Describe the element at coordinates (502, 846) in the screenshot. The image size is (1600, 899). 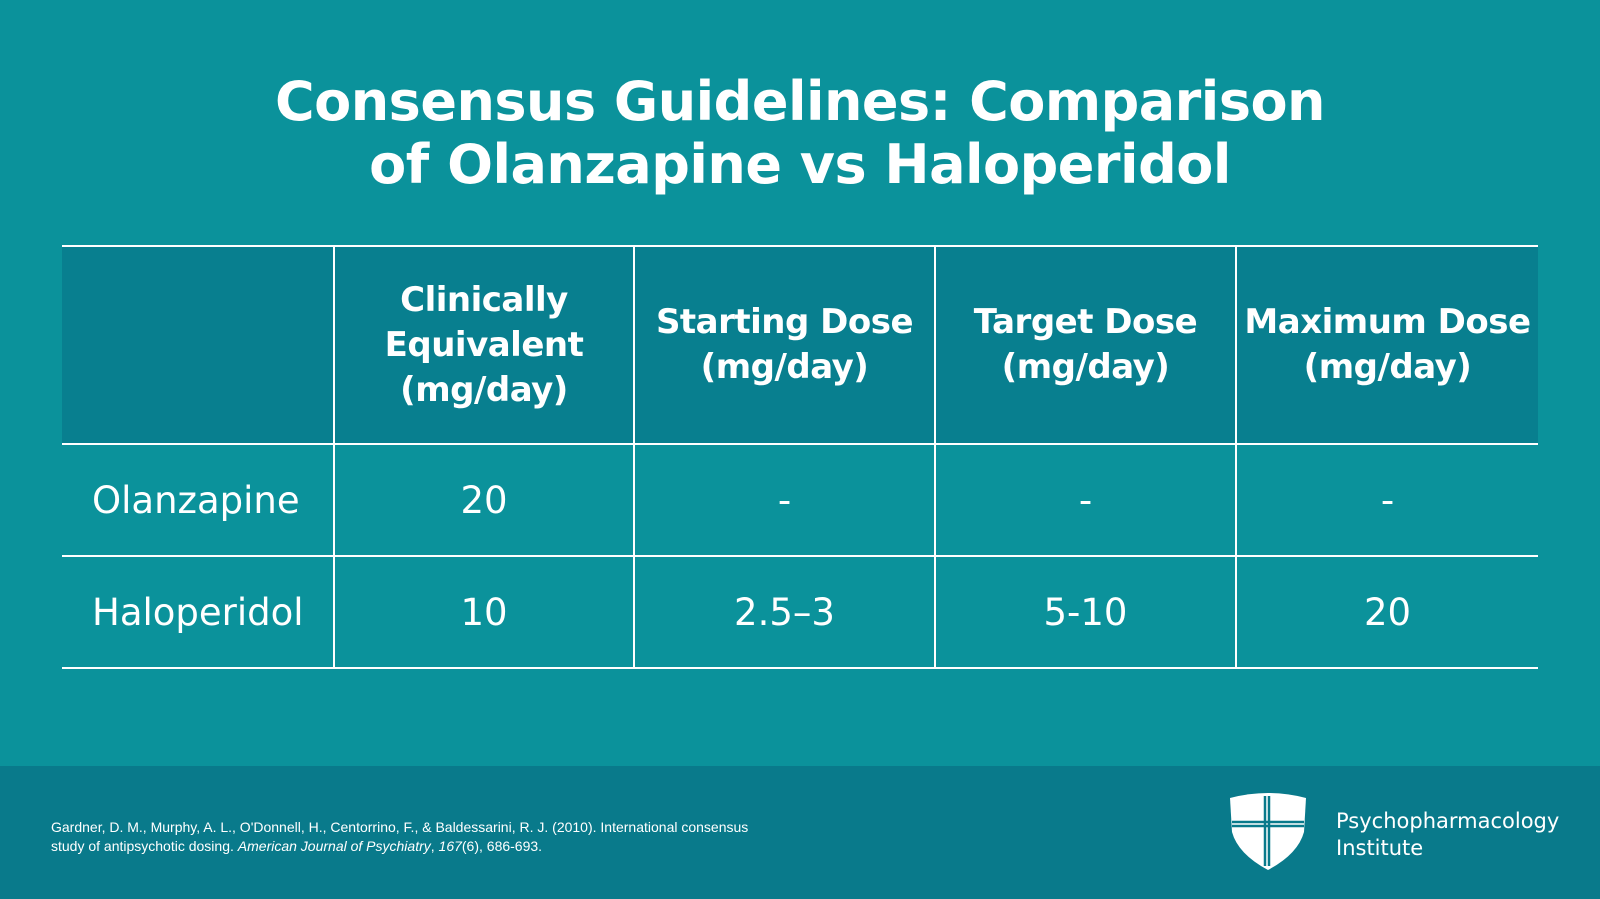
I see `citation-part: (6), 686-693.` at that location.